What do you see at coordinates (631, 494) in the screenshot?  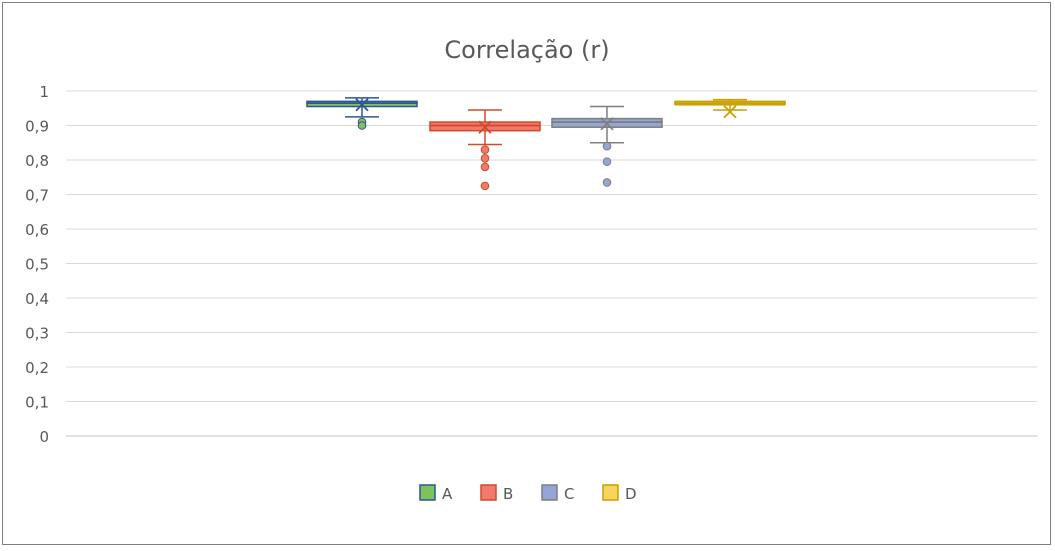 I see `legend-label: D` at bounding box center [631, 494].